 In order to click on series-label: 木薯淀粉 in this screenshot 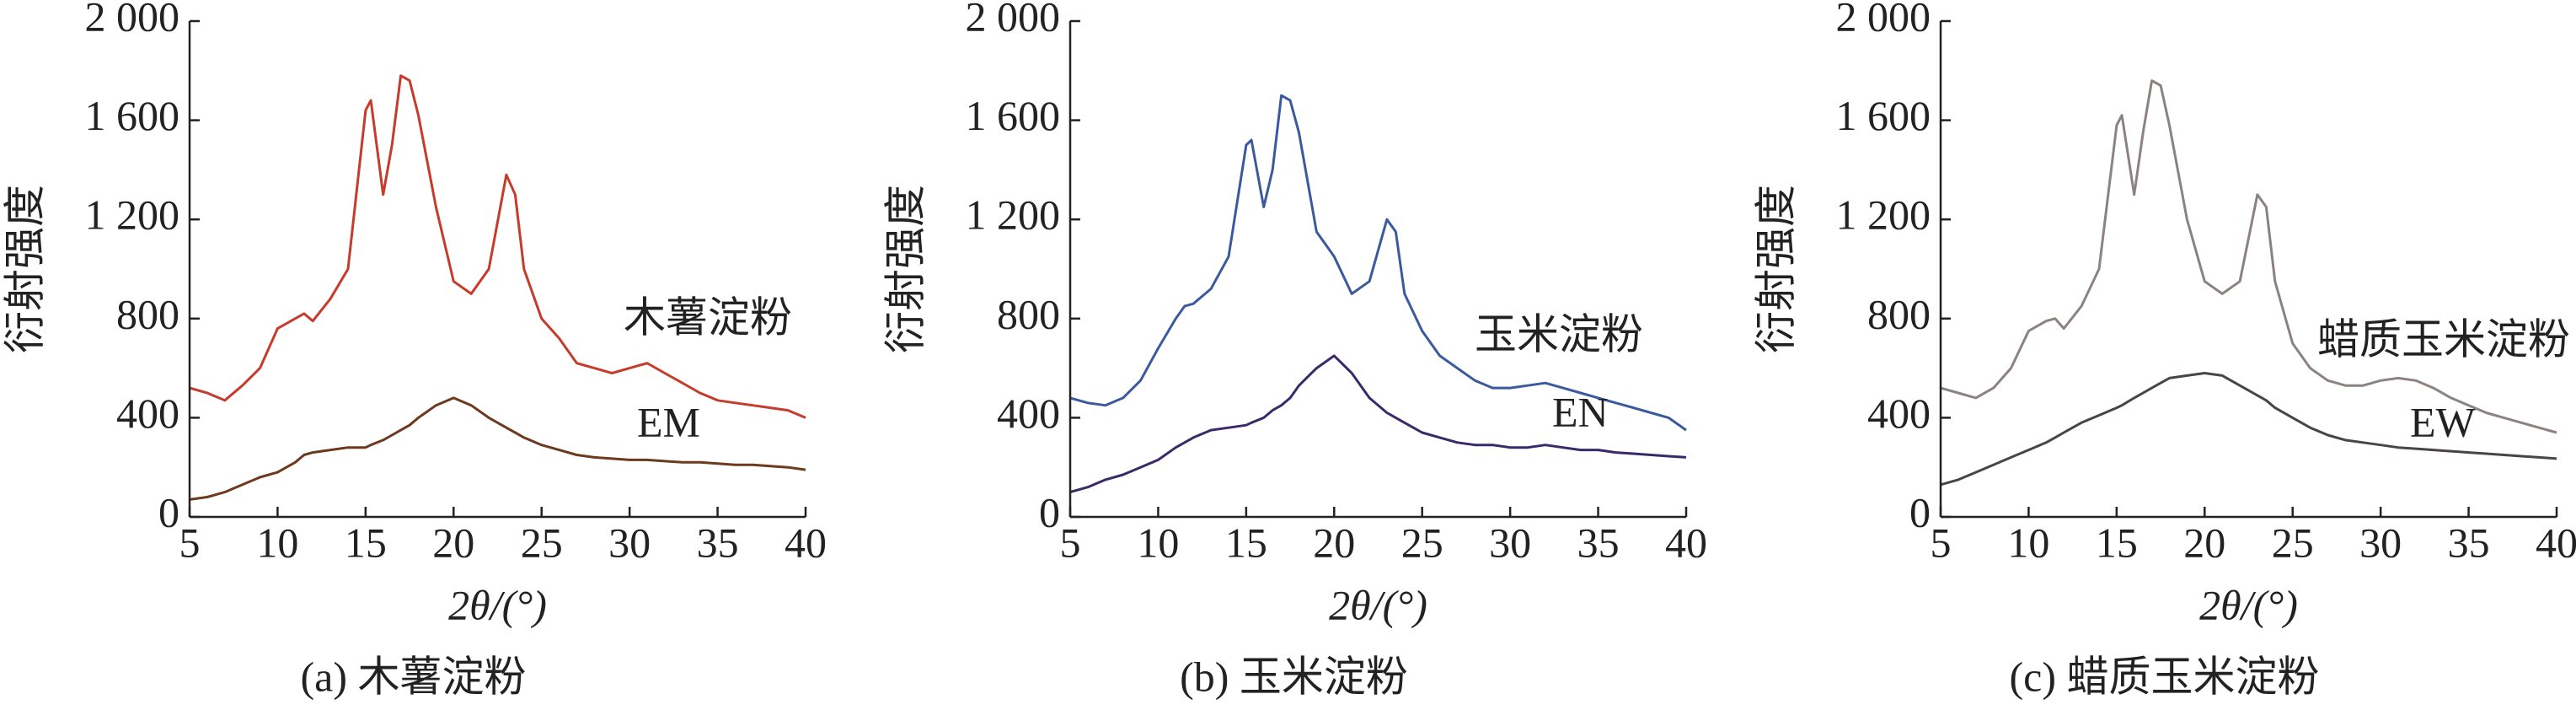, I will do `click(708, 317)`.